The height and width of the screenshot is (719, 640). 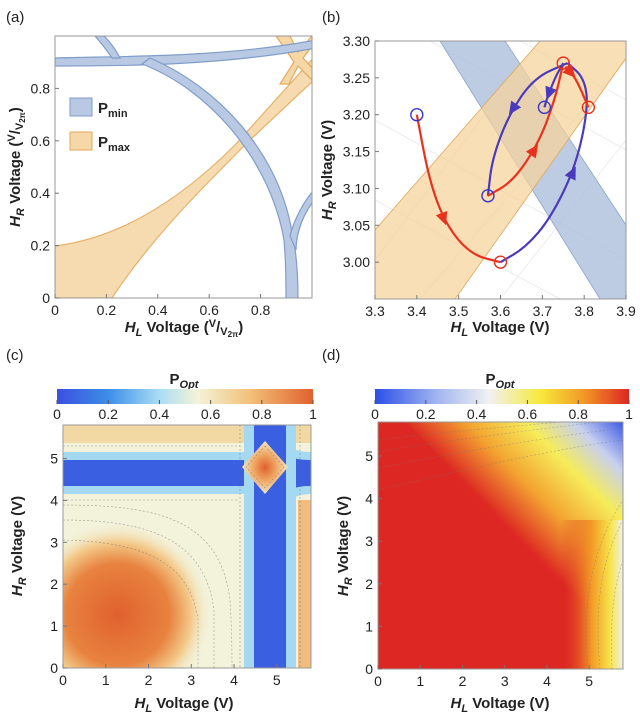 I want to click on colorbar-title-d: POpt, so click(x=501, y=381).